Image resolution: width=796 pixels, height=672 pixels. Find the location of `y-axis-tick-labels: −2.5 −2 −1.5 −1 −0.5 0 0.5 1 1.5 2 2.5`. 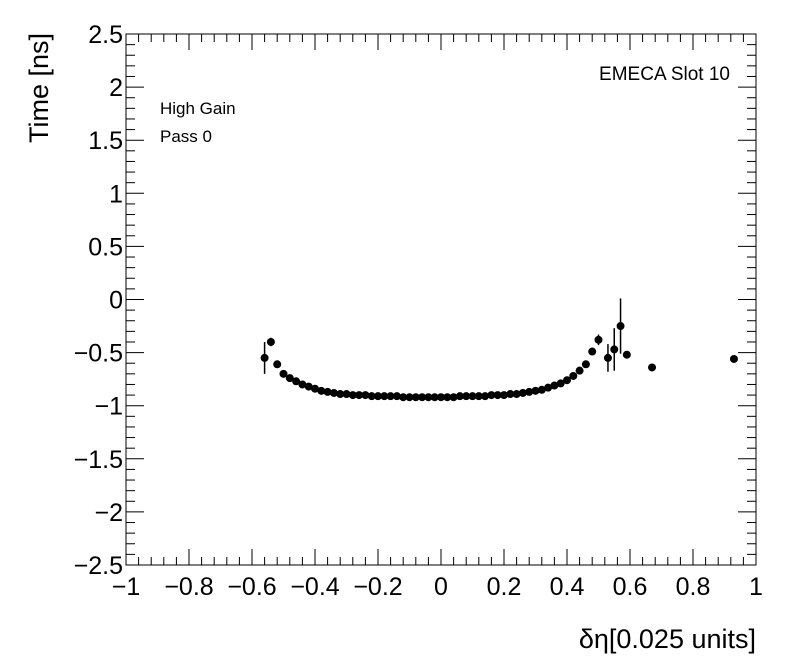

y-axis-tick-labels: −2.5 −2 −1.5 −1 −0.5 0 0.5 1 1.5 2 2.5 is located at coordinates (98, 300).